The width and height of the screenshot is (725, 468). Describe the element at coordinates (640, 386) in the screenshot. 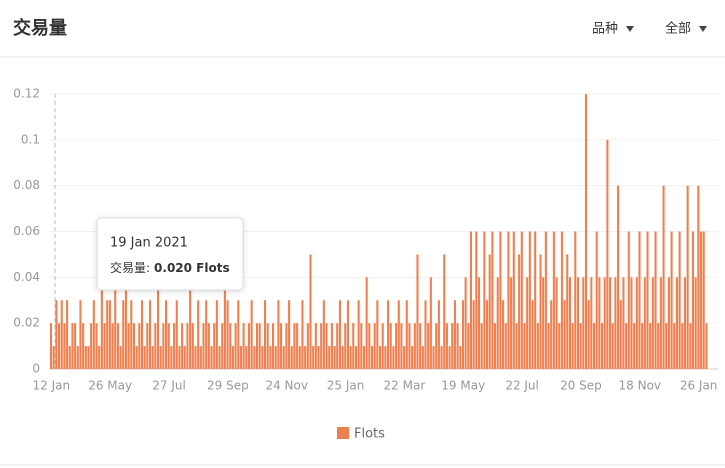

I see `x-tick-label: 18 Nov` at that location.